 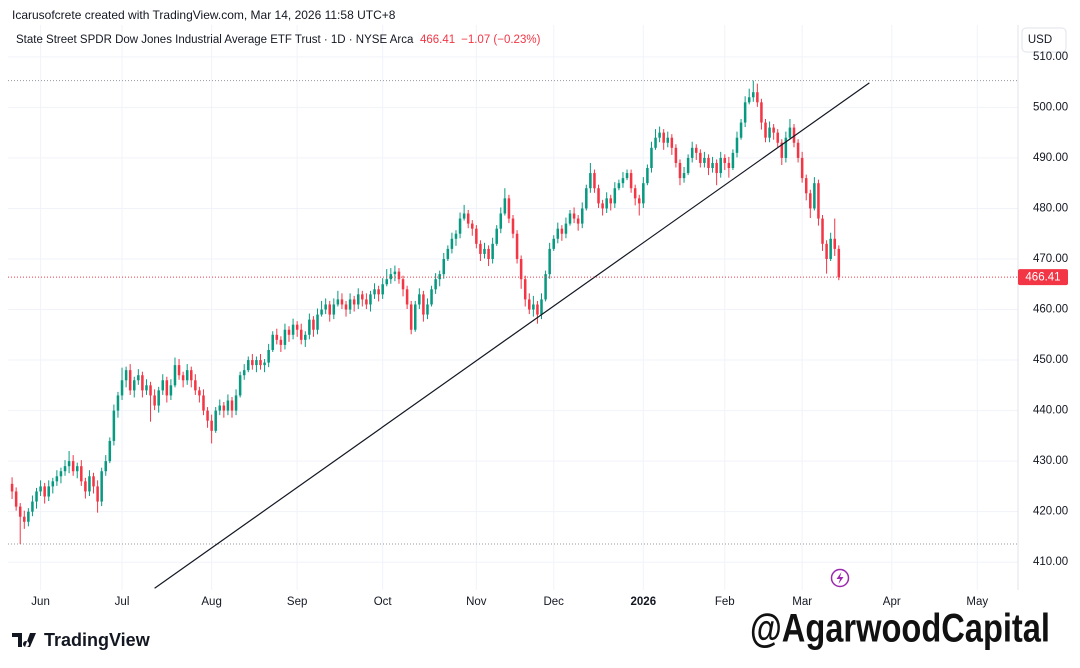 I want to click on x-tick-label: Aug, so click(x=211, y=602).